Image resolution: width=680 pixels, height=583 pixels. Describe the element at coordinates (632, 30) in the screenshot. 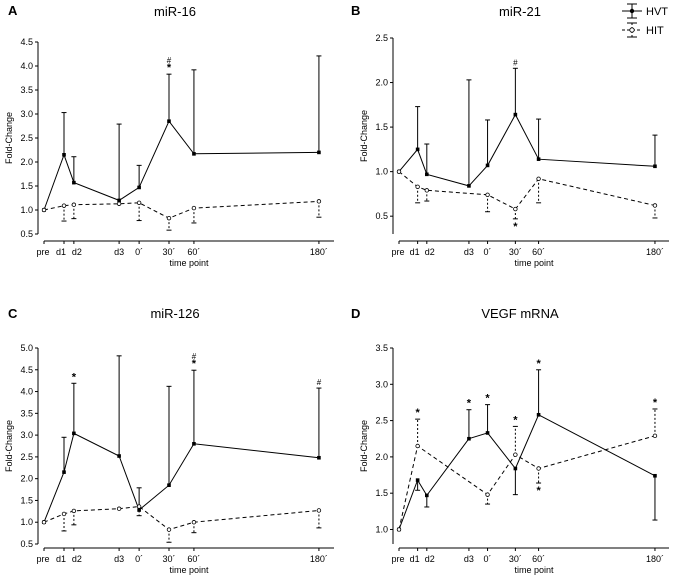

I see `legend-hit-marker` at that location.